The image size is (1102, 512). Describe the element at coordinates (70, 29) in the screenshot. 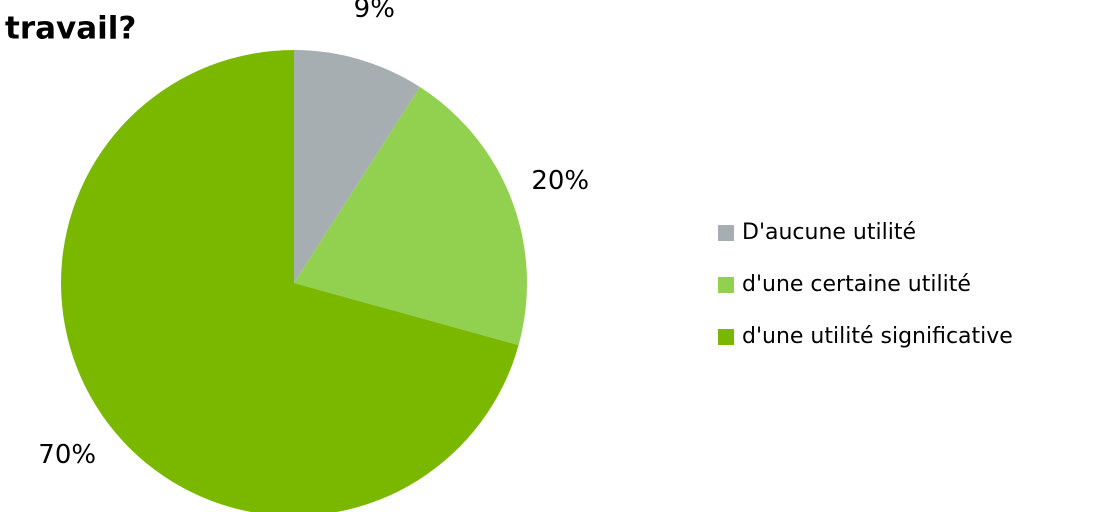

I see `chart-title: travail?` at that location.